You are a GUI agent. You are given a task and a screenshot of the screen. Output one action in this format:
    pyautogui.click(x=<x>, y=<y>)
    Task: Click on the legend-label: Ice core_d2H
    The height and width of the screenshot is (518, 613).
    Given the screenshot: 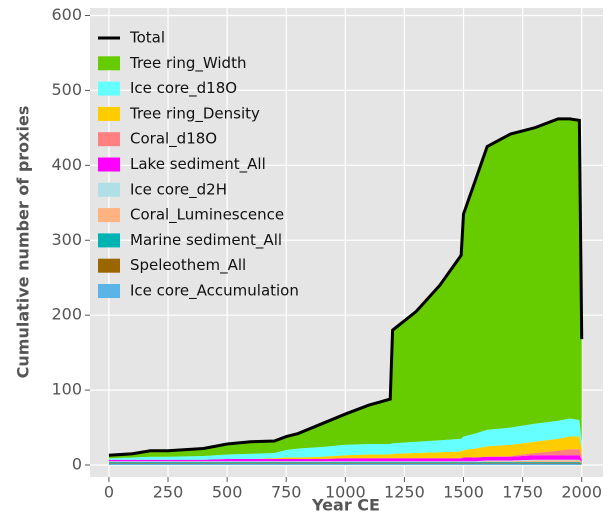 What is the action you would take?
    pyautogui.click(x=178, y=189)
    